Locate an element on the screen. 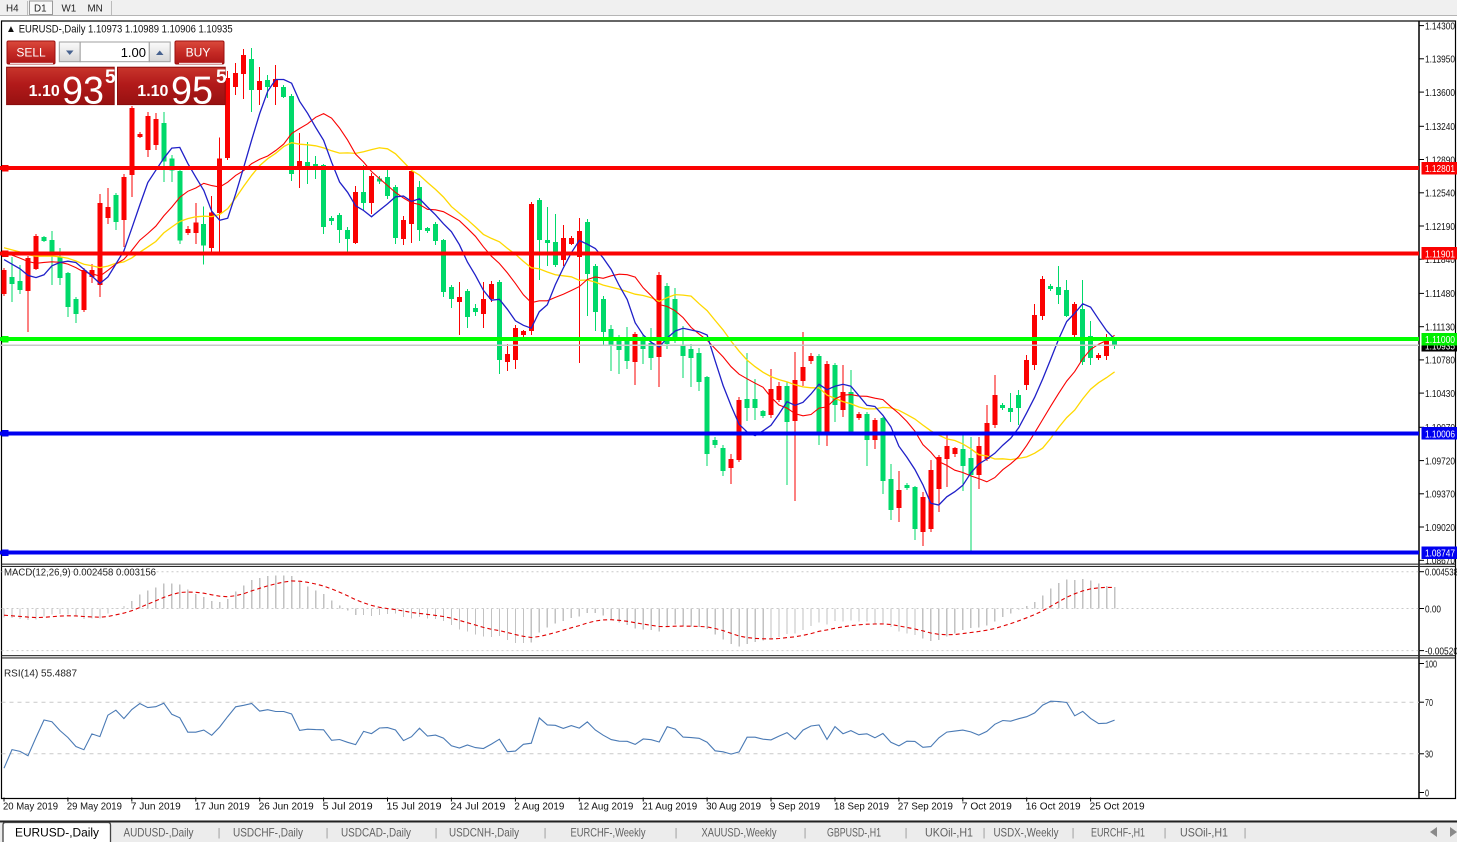  svg-text: USDCAD-,Daily is located at coordinates (376, 833).